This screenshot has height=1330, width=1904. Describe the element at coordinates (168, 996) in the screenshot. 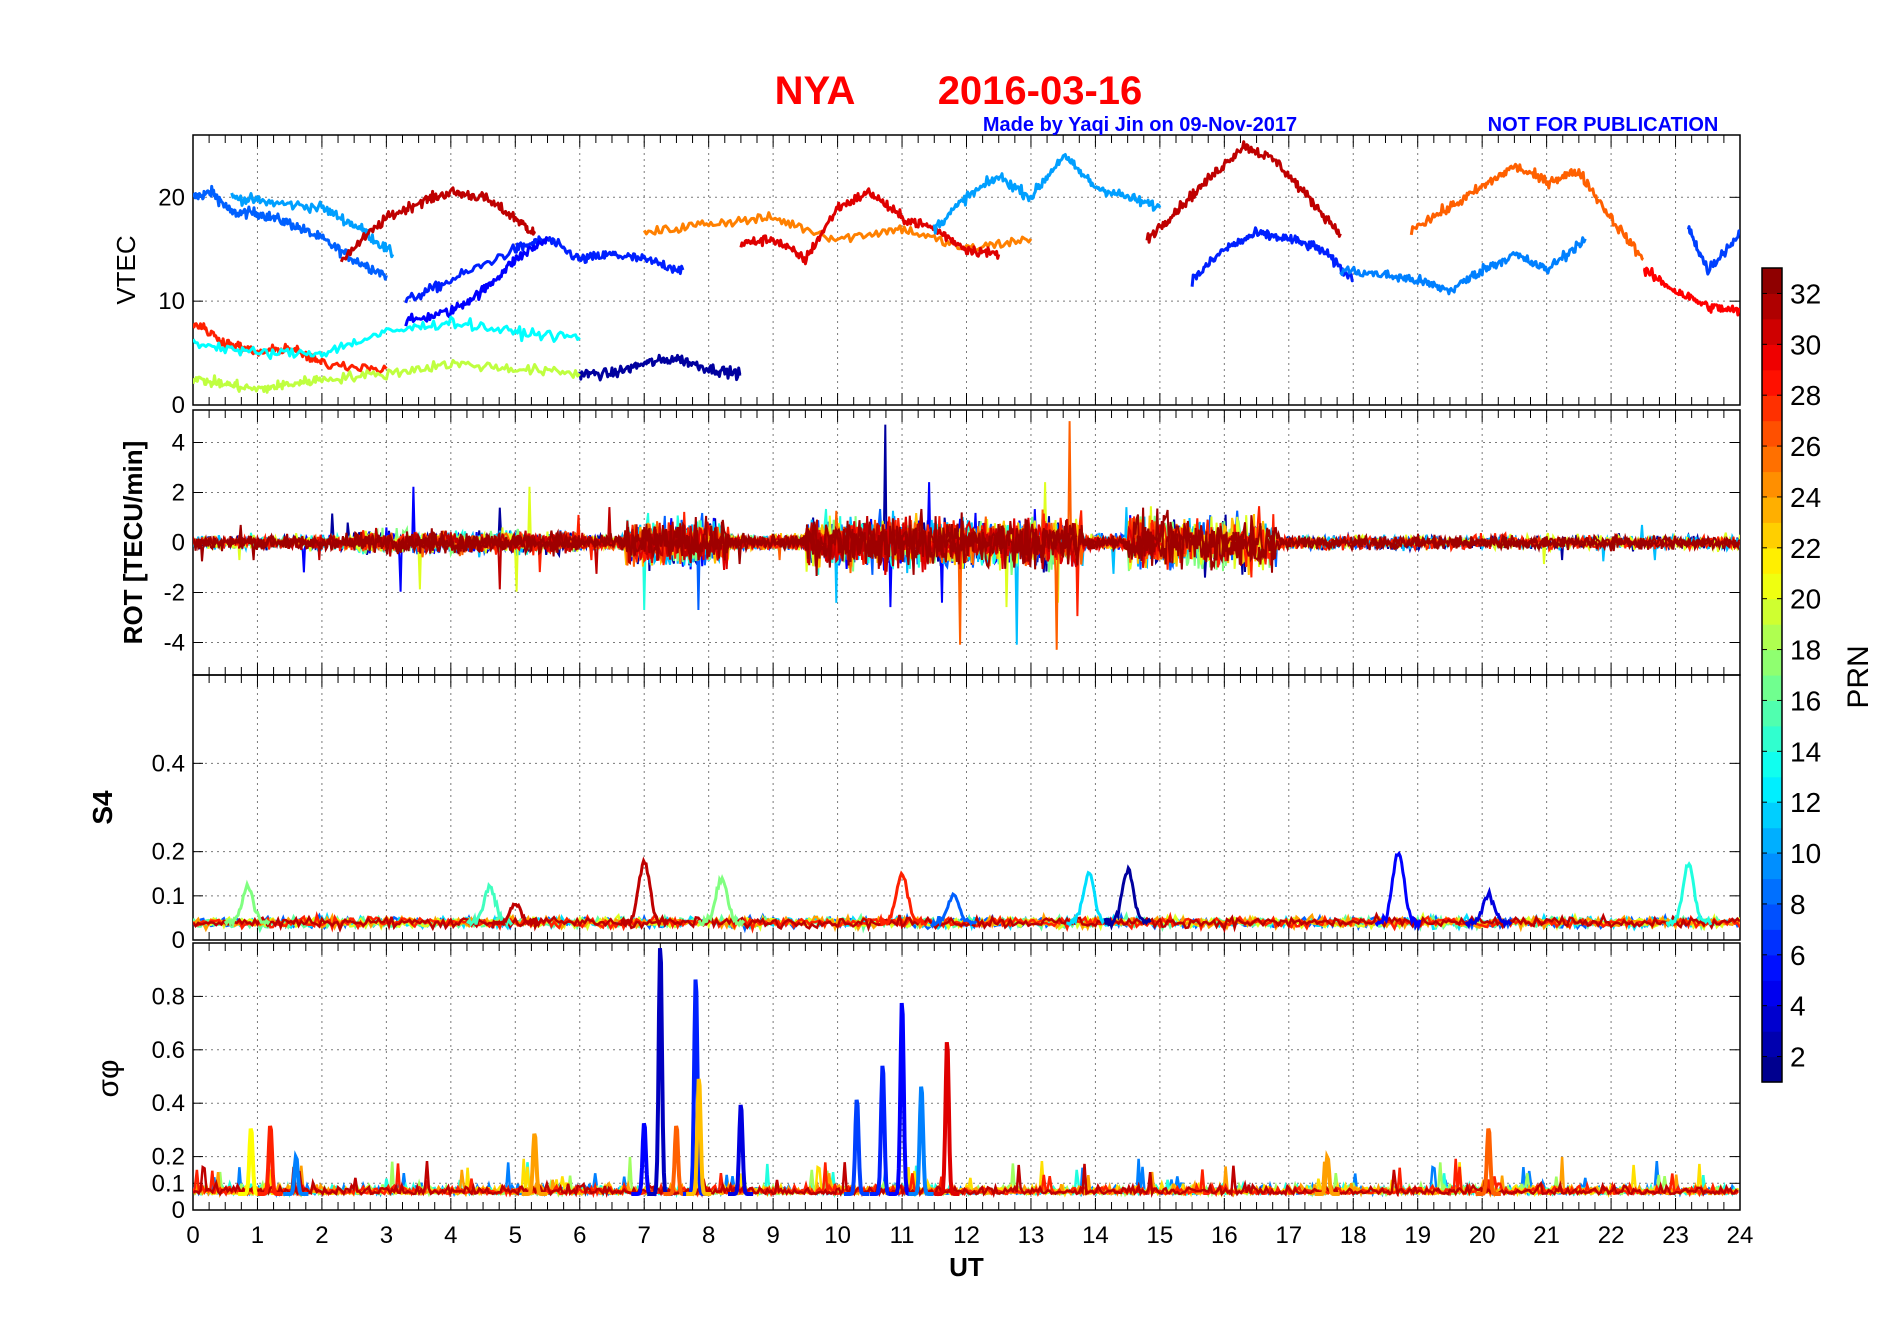

I see `y-tick-label: 0.8` at that location.